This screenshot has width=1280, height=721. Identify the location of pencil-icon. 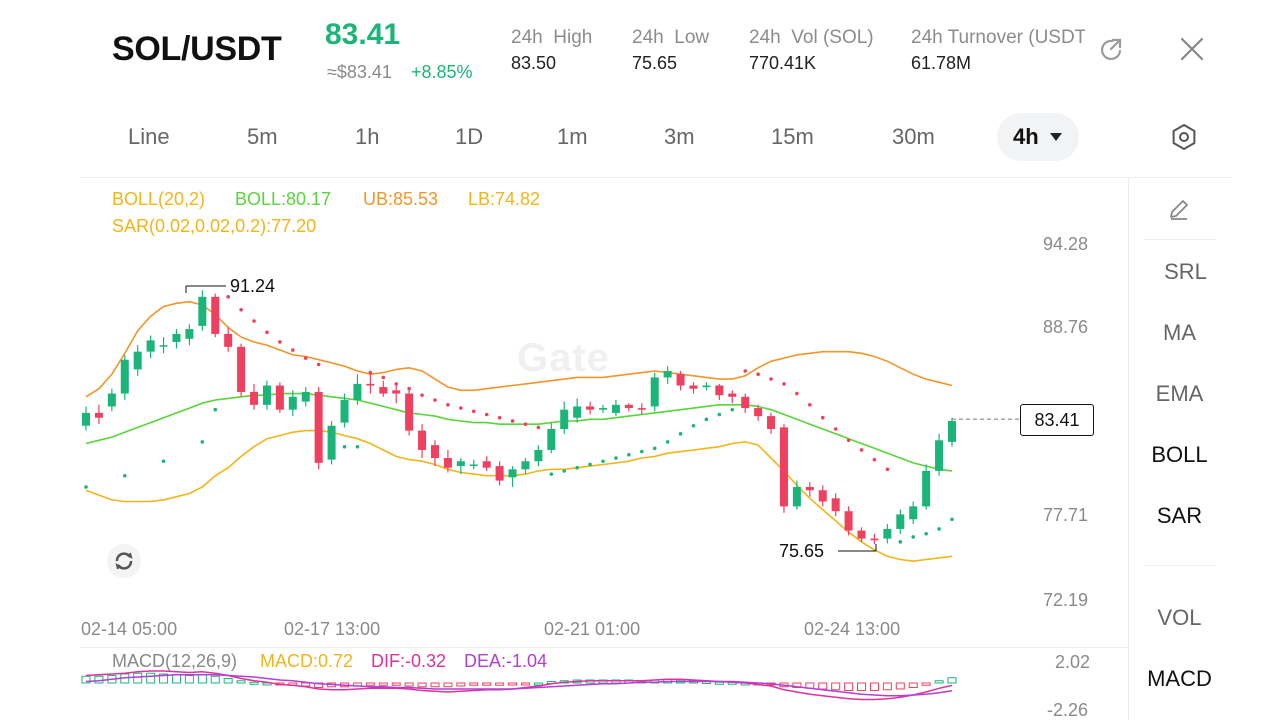
(1179, 209).